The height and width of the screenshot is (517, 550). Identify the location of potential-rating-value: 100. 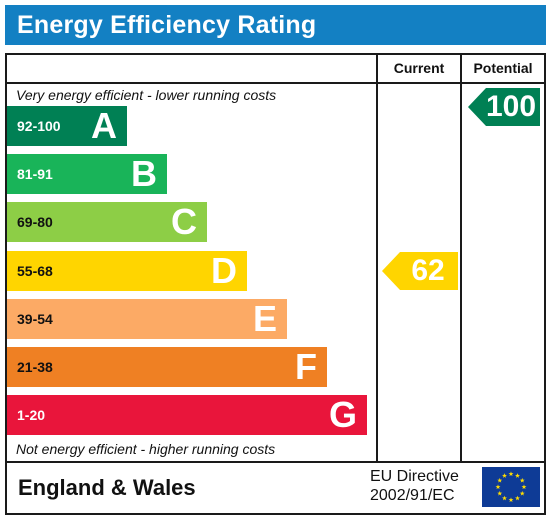
(511, 106).